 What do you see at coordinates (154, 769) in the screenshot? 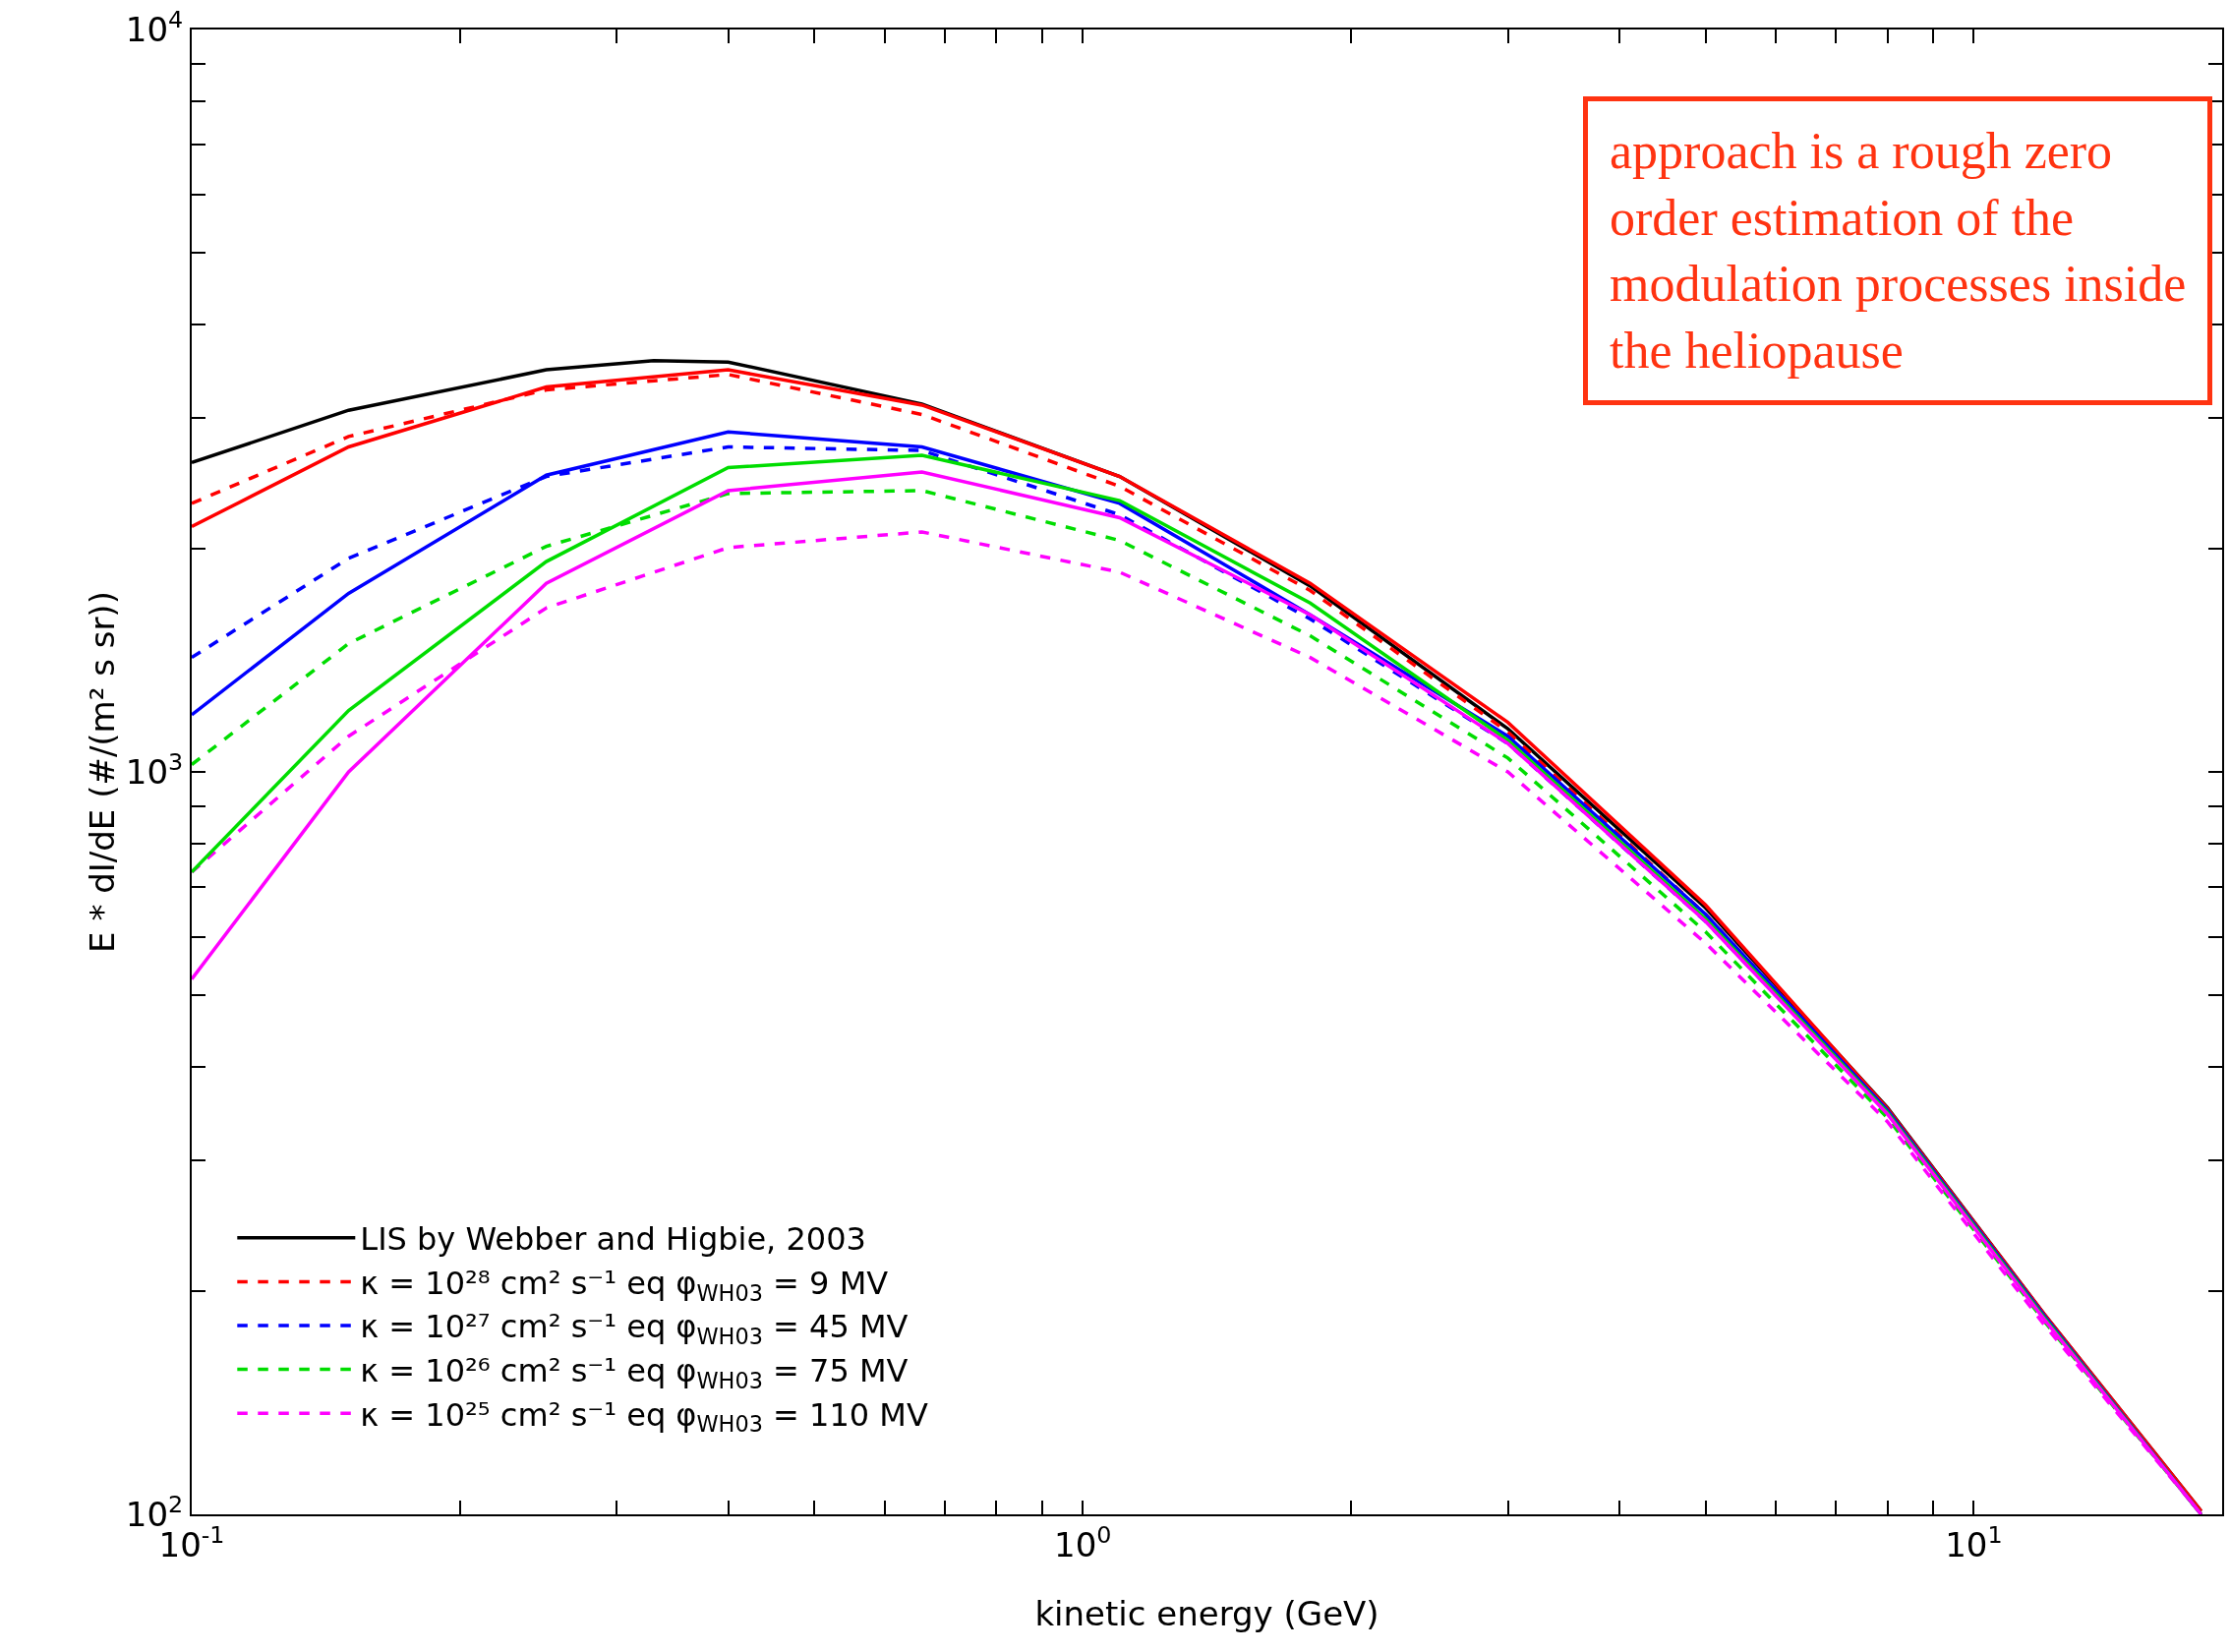
I see `y-tick-label: 10$^{3}$` at bounding box center [154, 769].